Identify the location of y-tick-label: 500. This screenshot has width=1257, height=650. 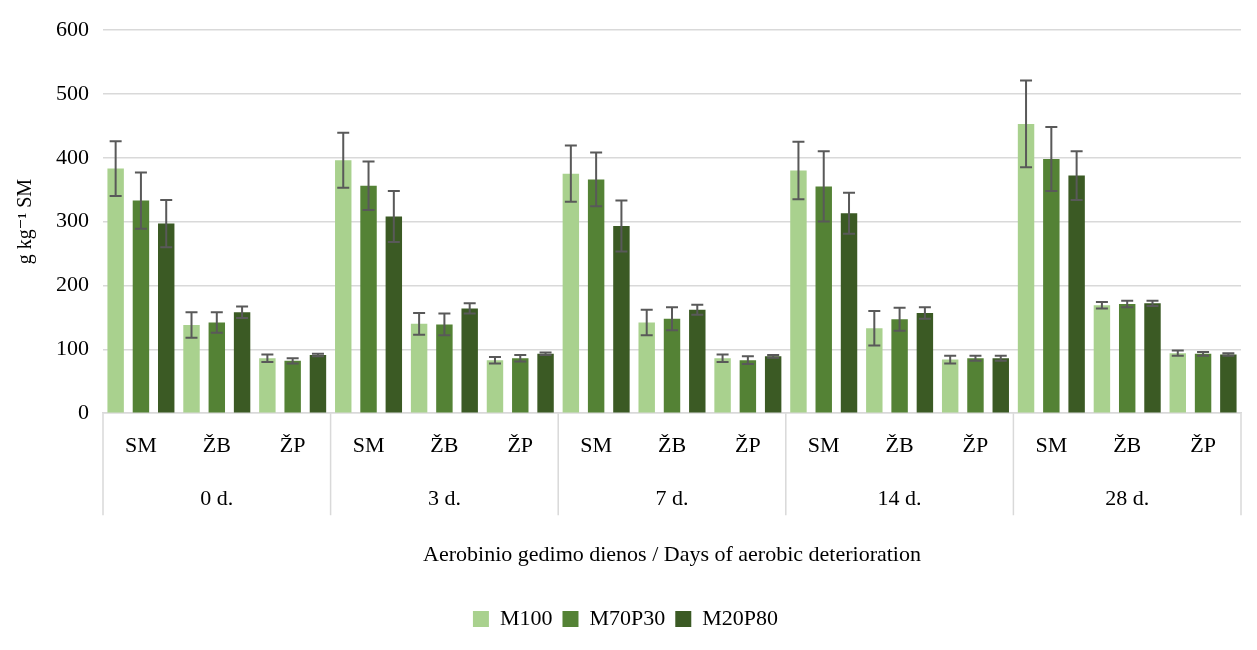
(72, 92).